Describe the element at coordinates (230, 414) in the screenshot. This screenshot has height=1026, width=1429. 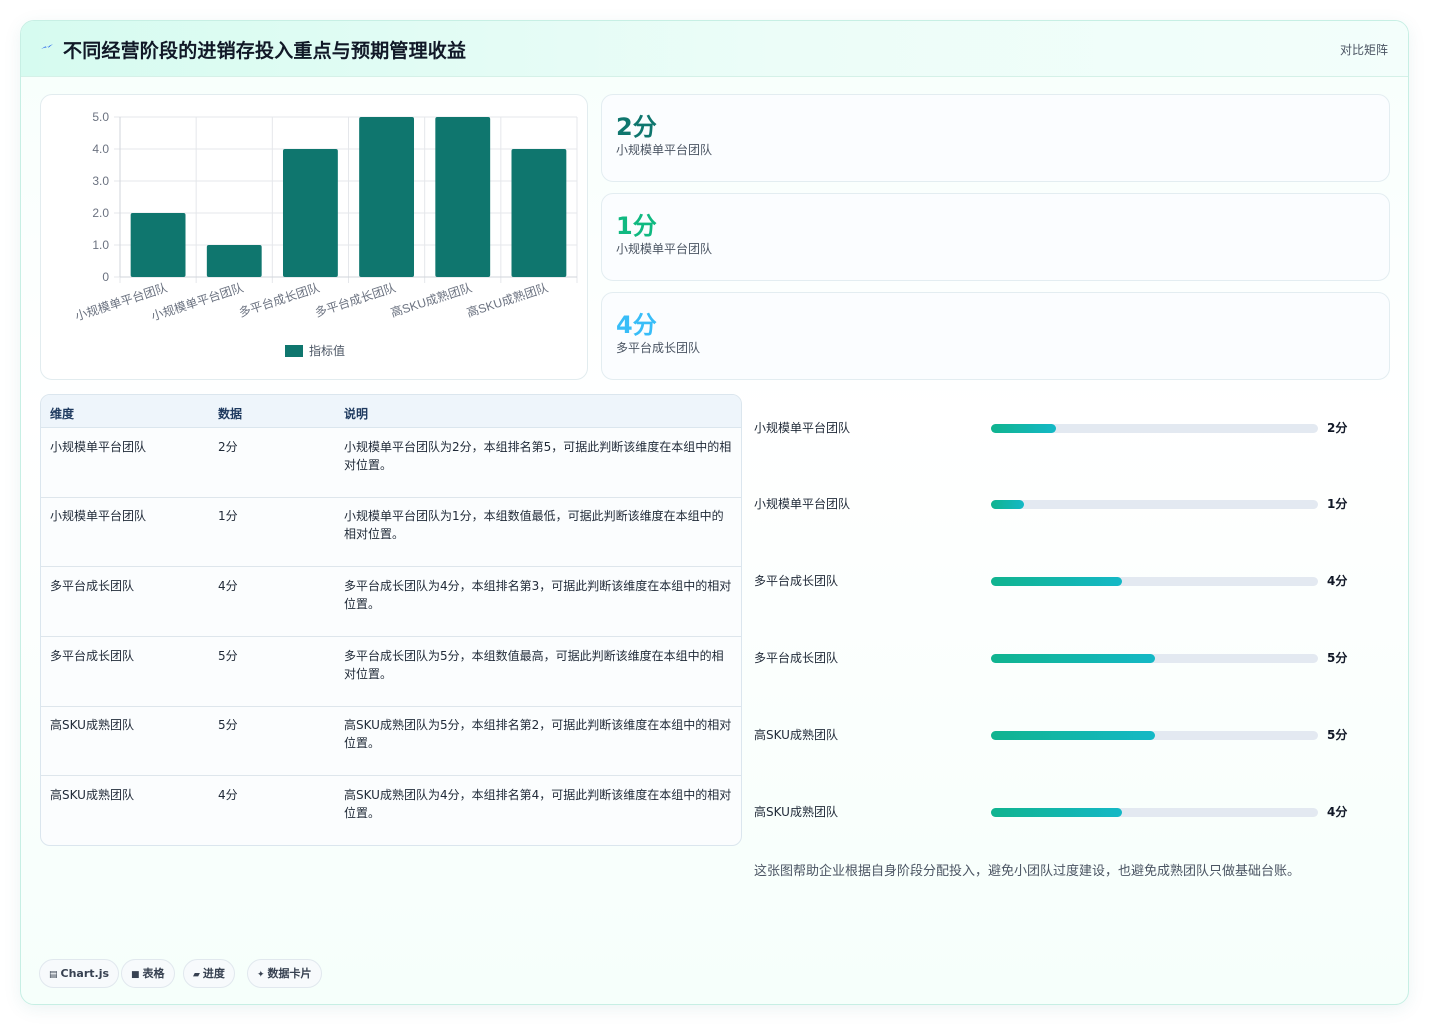
I see `column-header-data: 数据` at that location.